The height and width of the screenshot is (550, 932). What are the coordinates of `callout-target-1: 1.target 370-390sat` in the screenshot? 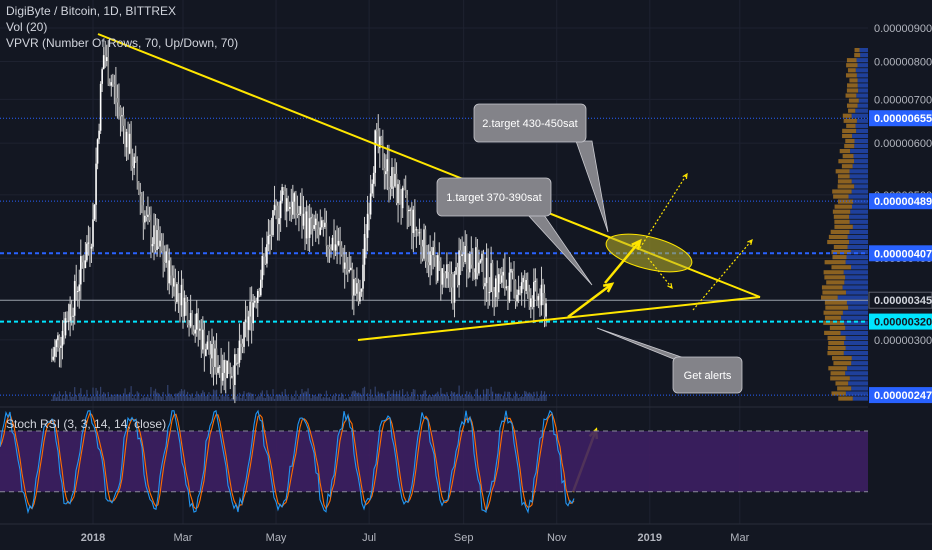 It's located at (514, 231).